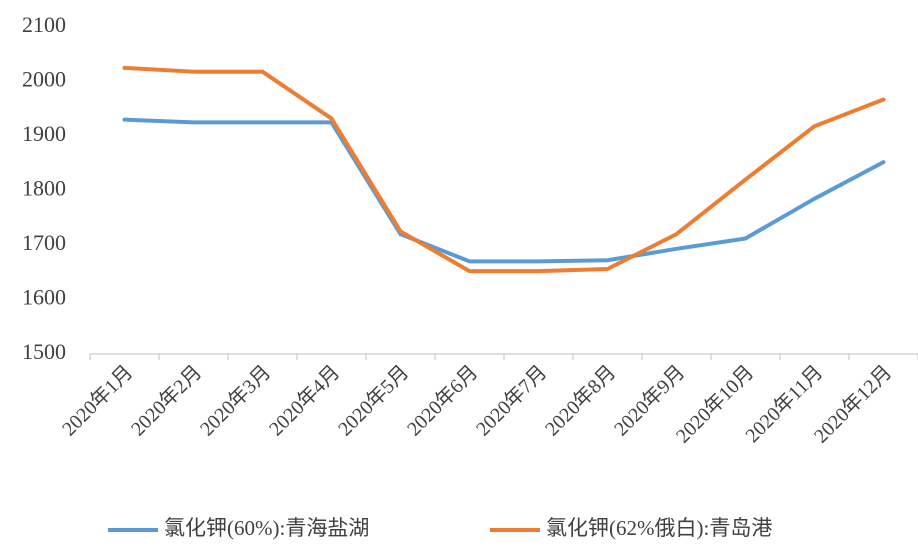 The width and height of the screenshot is (918, 548). Describe the element at coordinates (166, 401) in the screenshot. I see `x-tick-label: 2020年2月` at that location.